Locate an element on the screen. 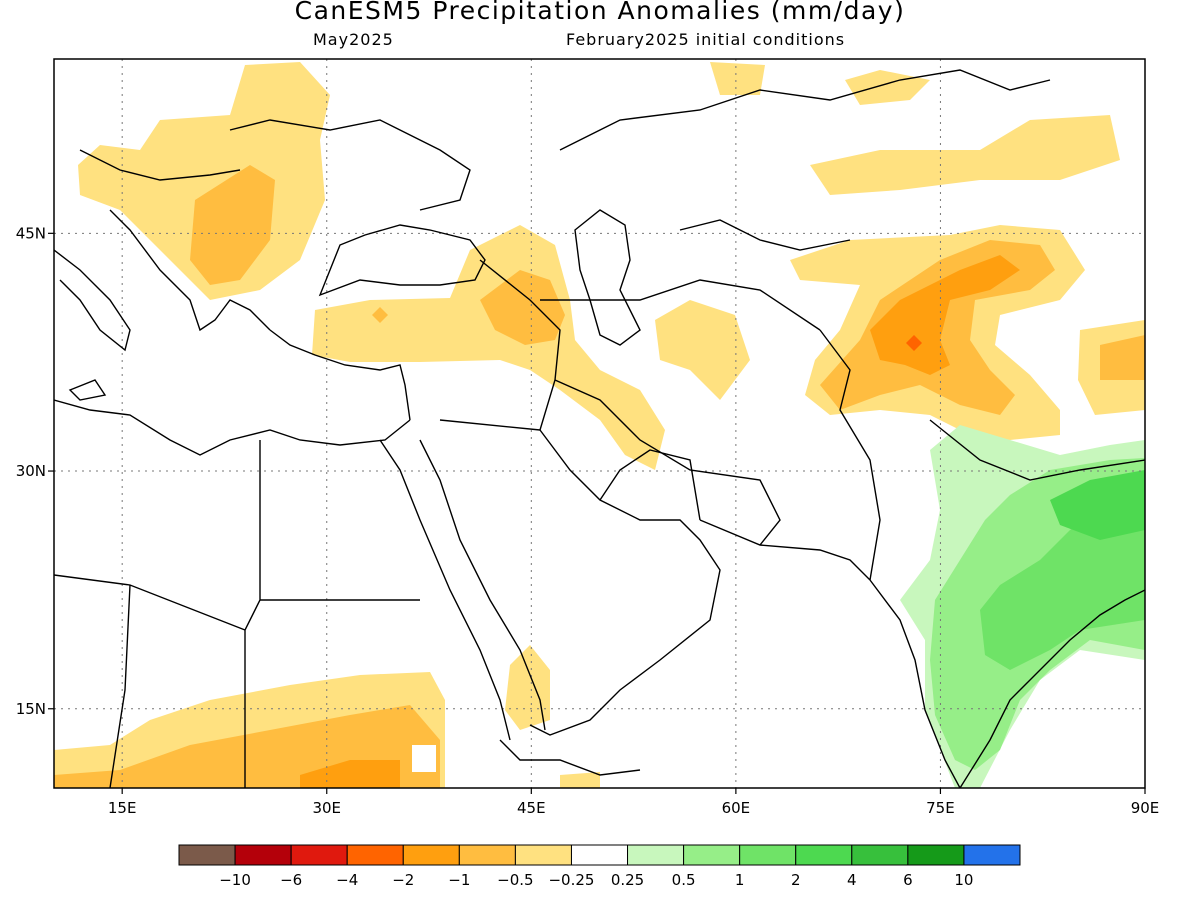 The width and height of the screenshot is (1200, 900). colorbar-label: 1 is located at coordinates (740, 880).